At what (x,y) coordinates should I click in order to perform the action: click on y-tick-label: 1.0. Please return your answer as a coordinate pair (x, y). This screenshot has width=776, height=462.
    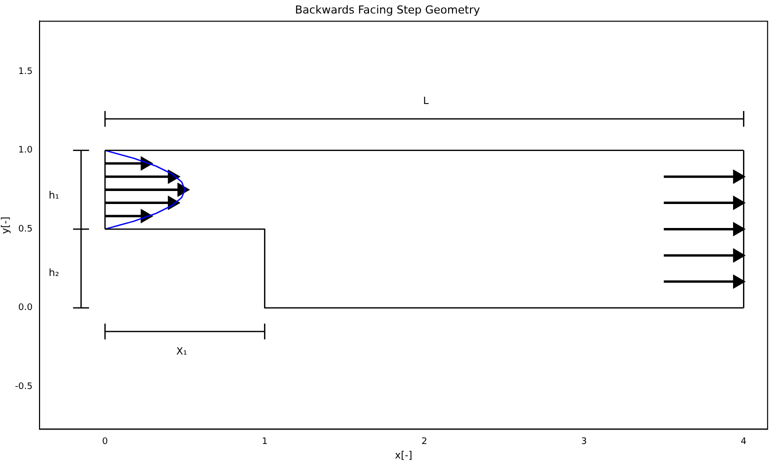
    Looking at the image, I should click on (25, 151).